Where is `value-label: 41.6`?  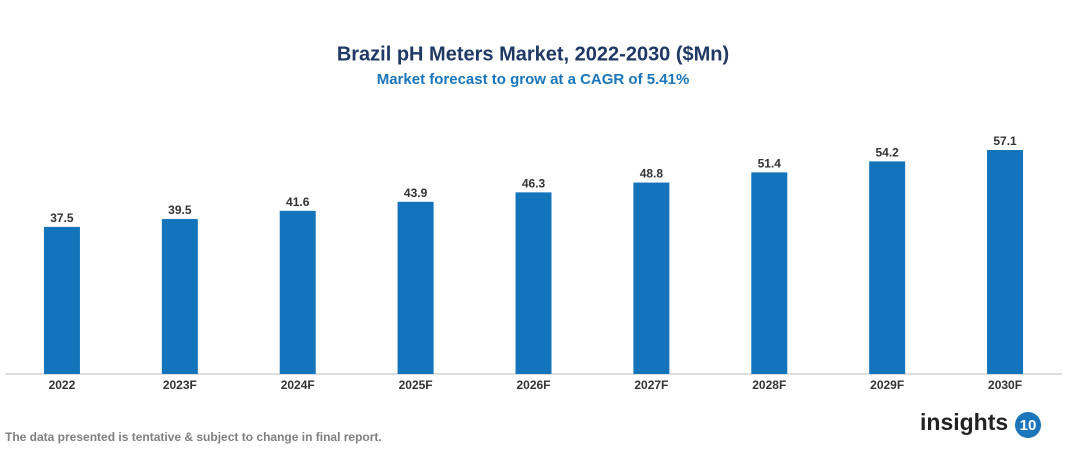
value-label: 41.6 is located at coordinates (298, 202).